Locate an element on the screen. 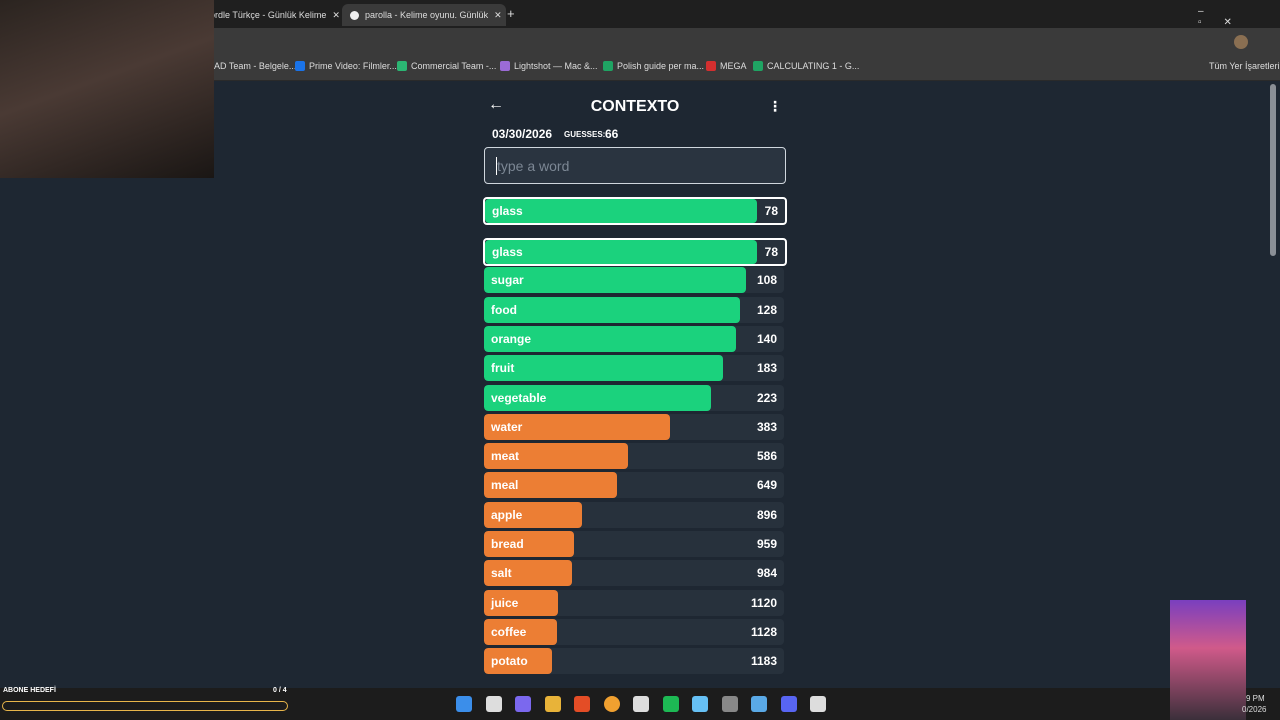 The image size is (1280, 720). rank: 649 is located at coordinates (766, 485).